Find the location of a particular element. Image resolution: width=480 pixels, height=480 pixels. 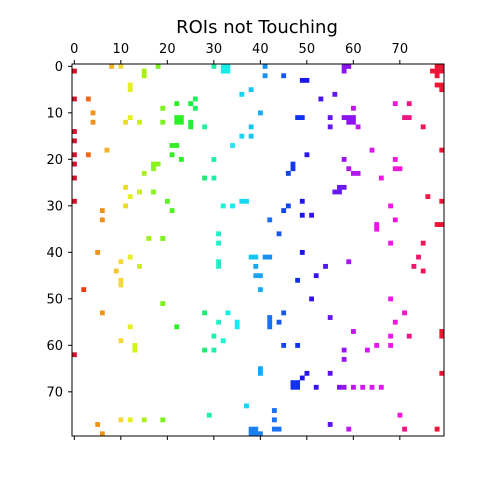

x-tick-label: 10 is located at coordinates (121, 49).